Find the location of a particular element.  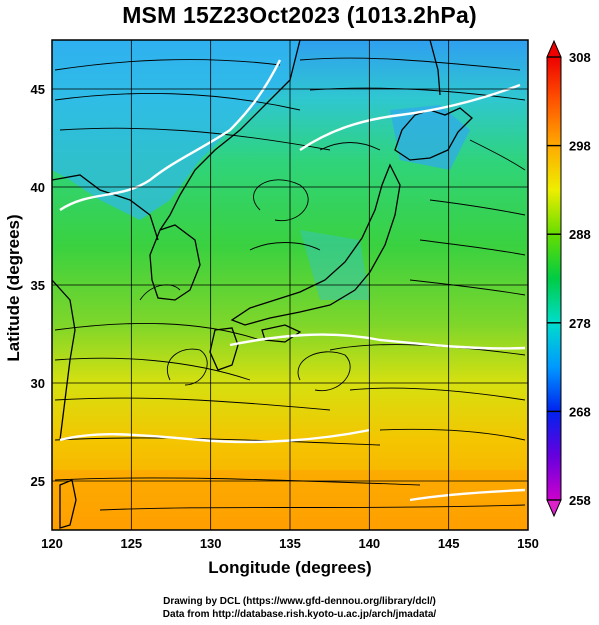

x-tick-labels: 120 125 130 135 140 145 150 is located at coordinates (290, 543).